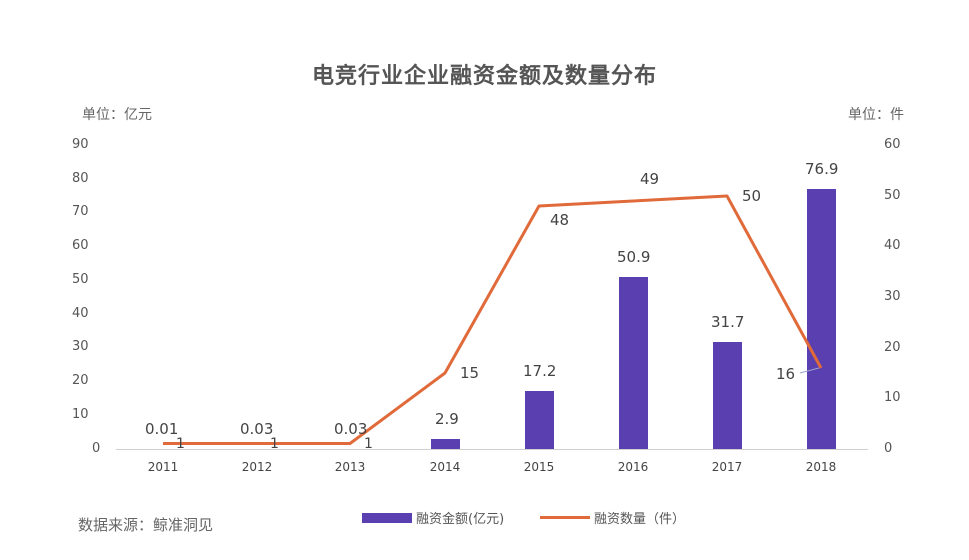  I want to click on left-axis-tick: 40, so click(80, 313).